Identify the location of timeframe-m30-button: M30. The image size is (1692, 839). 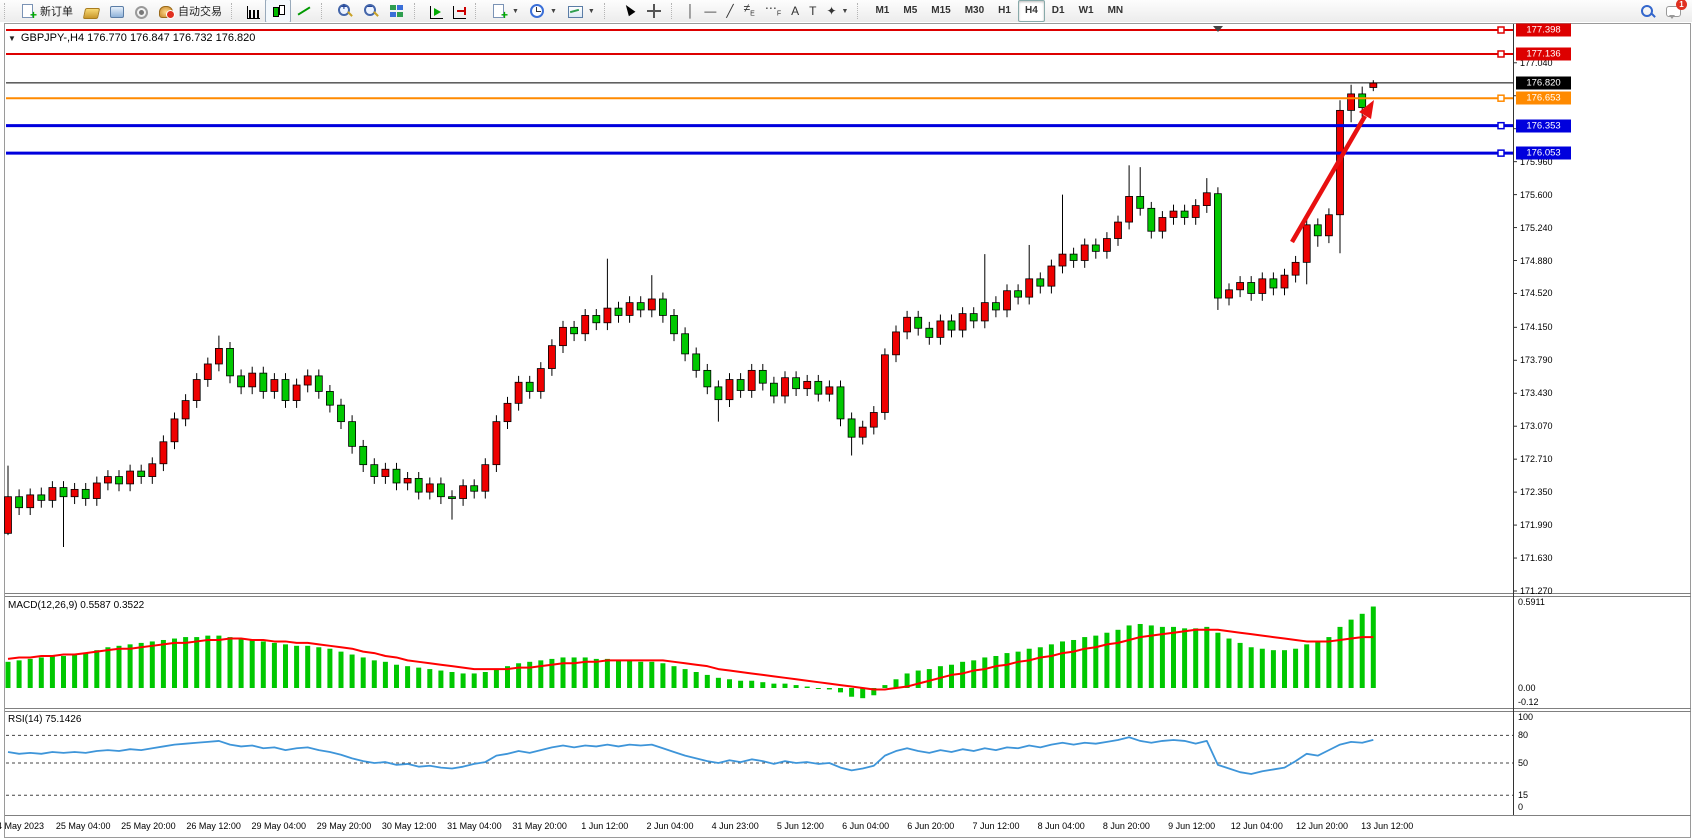
(974, 10).